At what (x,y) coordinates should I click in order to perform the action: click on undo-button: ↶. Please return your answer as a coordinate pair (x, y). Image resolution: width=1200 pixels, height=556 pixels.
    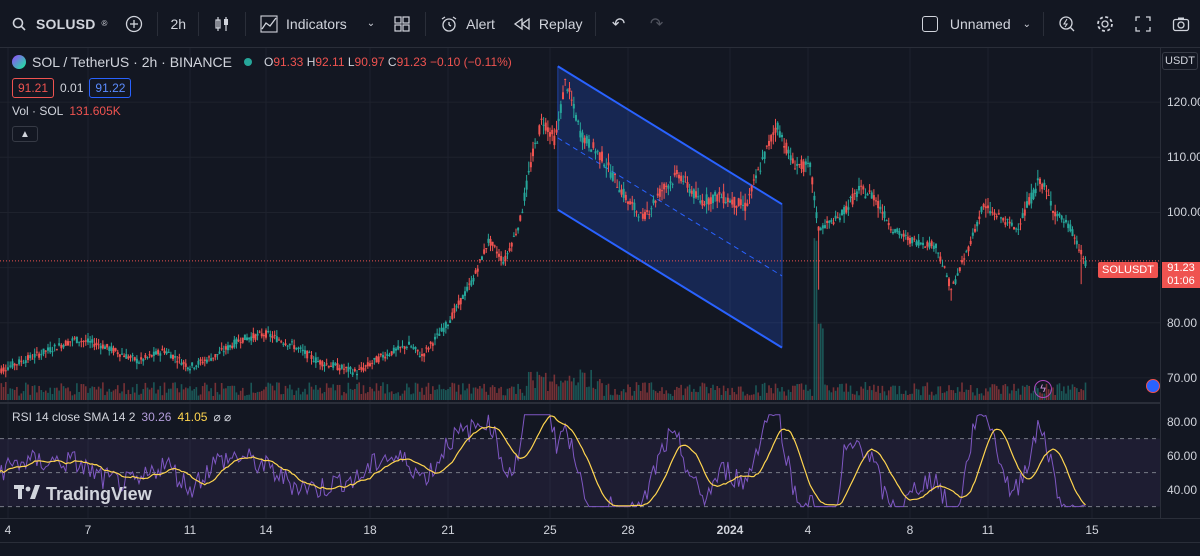
    Looking at the image, I should click on (619, 24).